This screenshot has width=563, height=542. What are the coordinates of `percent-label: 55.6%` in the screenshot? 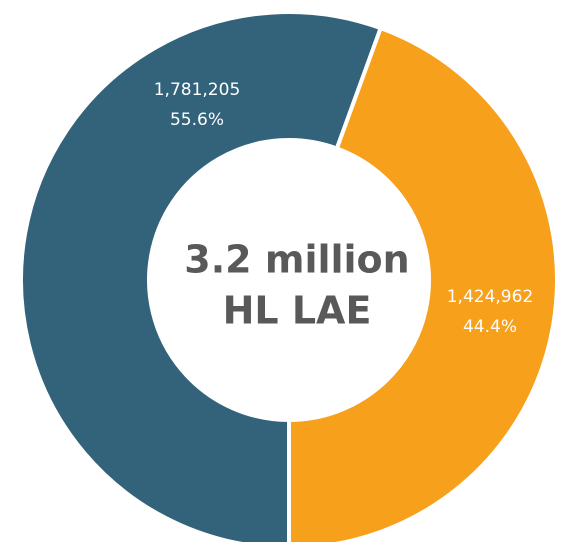 It's located at (196, 120).